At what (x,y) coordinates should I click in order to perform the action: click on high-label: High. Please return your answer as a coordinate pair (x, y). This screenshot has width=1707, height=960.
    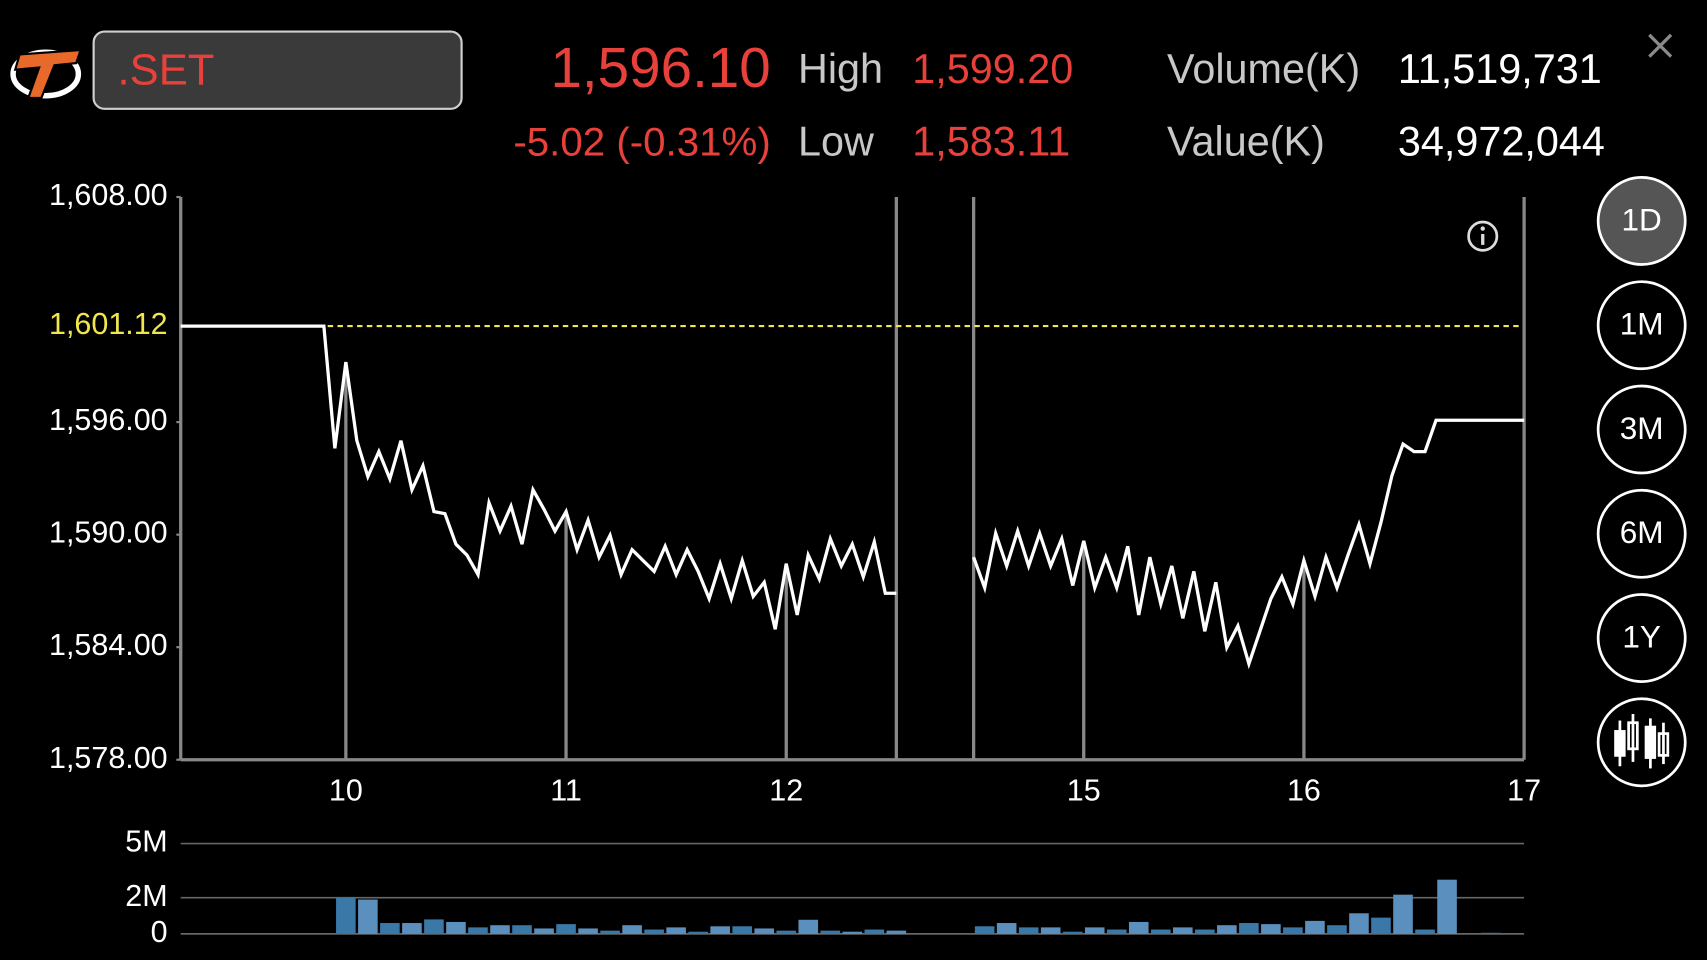
    Looking at the image, I should click on (840, 69).